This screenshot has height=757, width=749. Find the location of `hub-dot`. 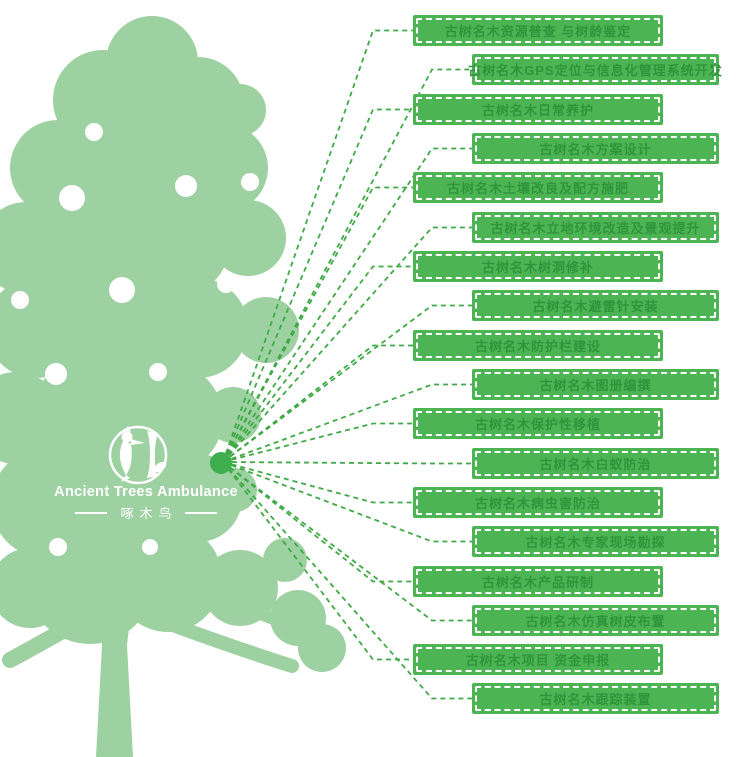

hub-dot is located at coordinates (221, 463).